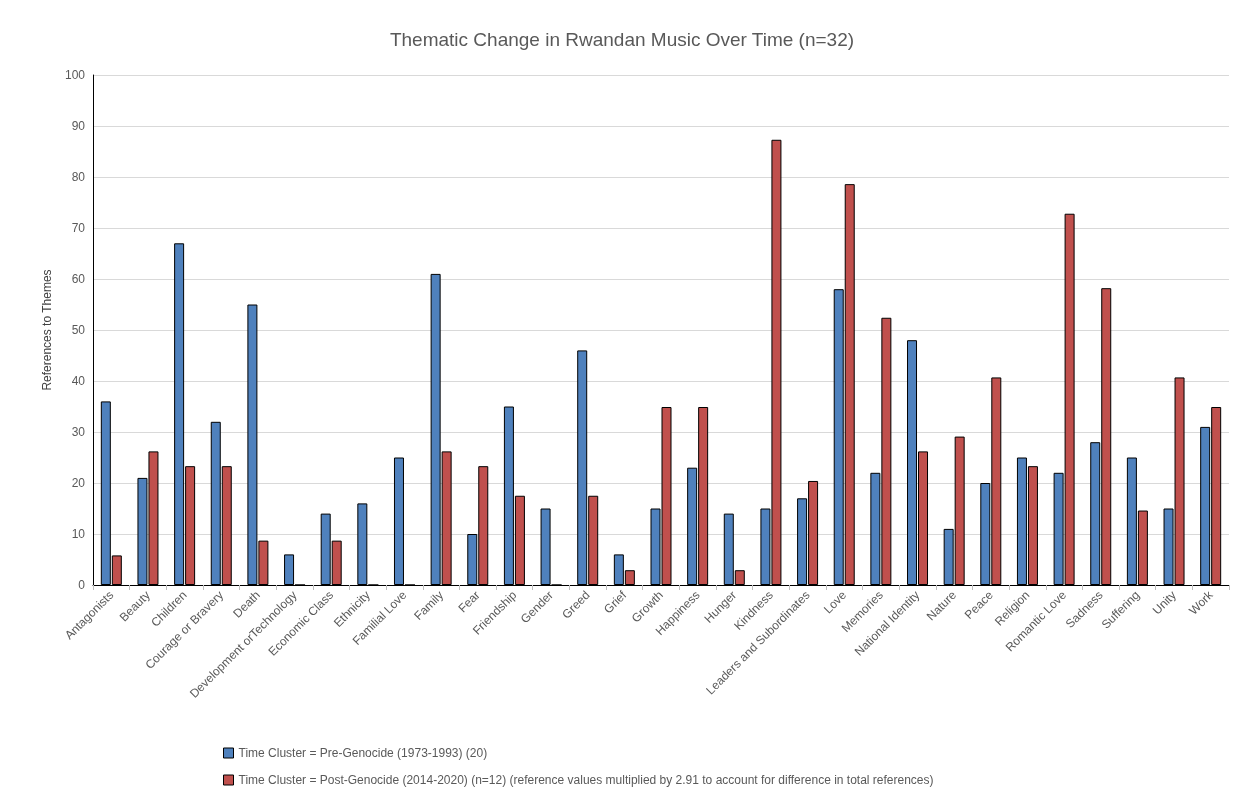 The image size is (1244, 801). What do you see at coordinates (78, 126) in the screenshot?
I see `y-tick-label: 90` at bounding box center [78, 126].